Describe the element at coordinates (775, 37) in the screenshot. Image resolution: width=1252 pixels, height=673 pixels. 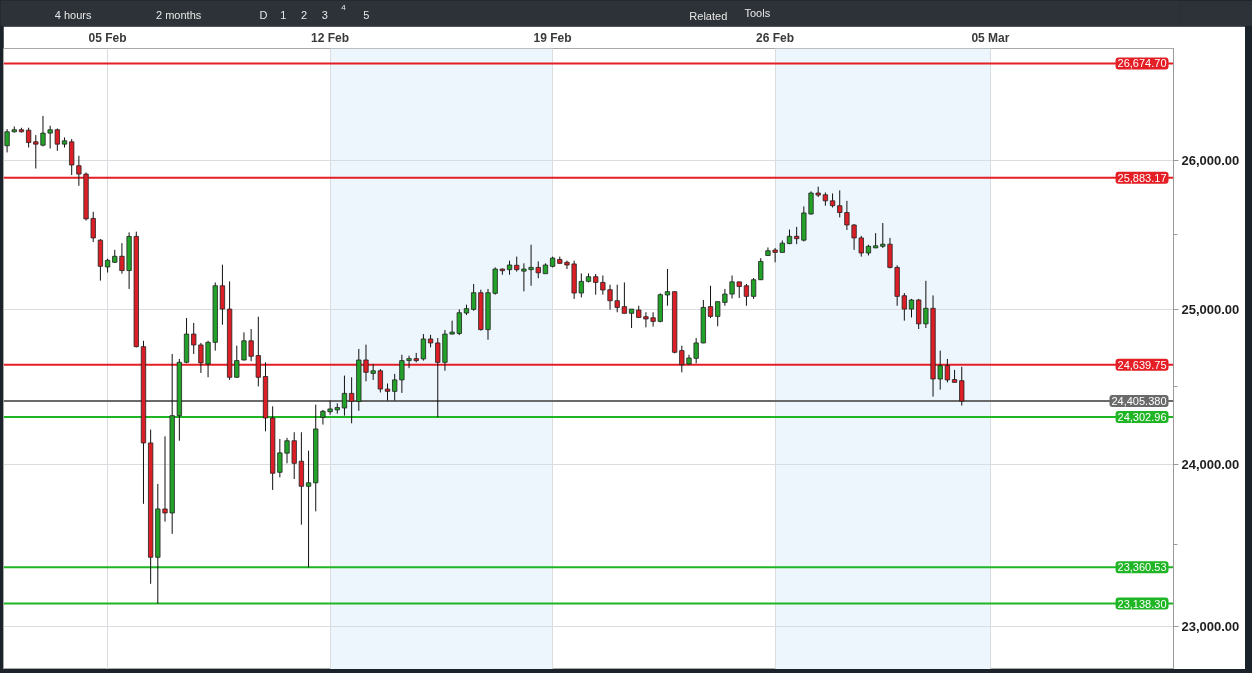
I see `x-tick-label: 26 Feb` at that location.